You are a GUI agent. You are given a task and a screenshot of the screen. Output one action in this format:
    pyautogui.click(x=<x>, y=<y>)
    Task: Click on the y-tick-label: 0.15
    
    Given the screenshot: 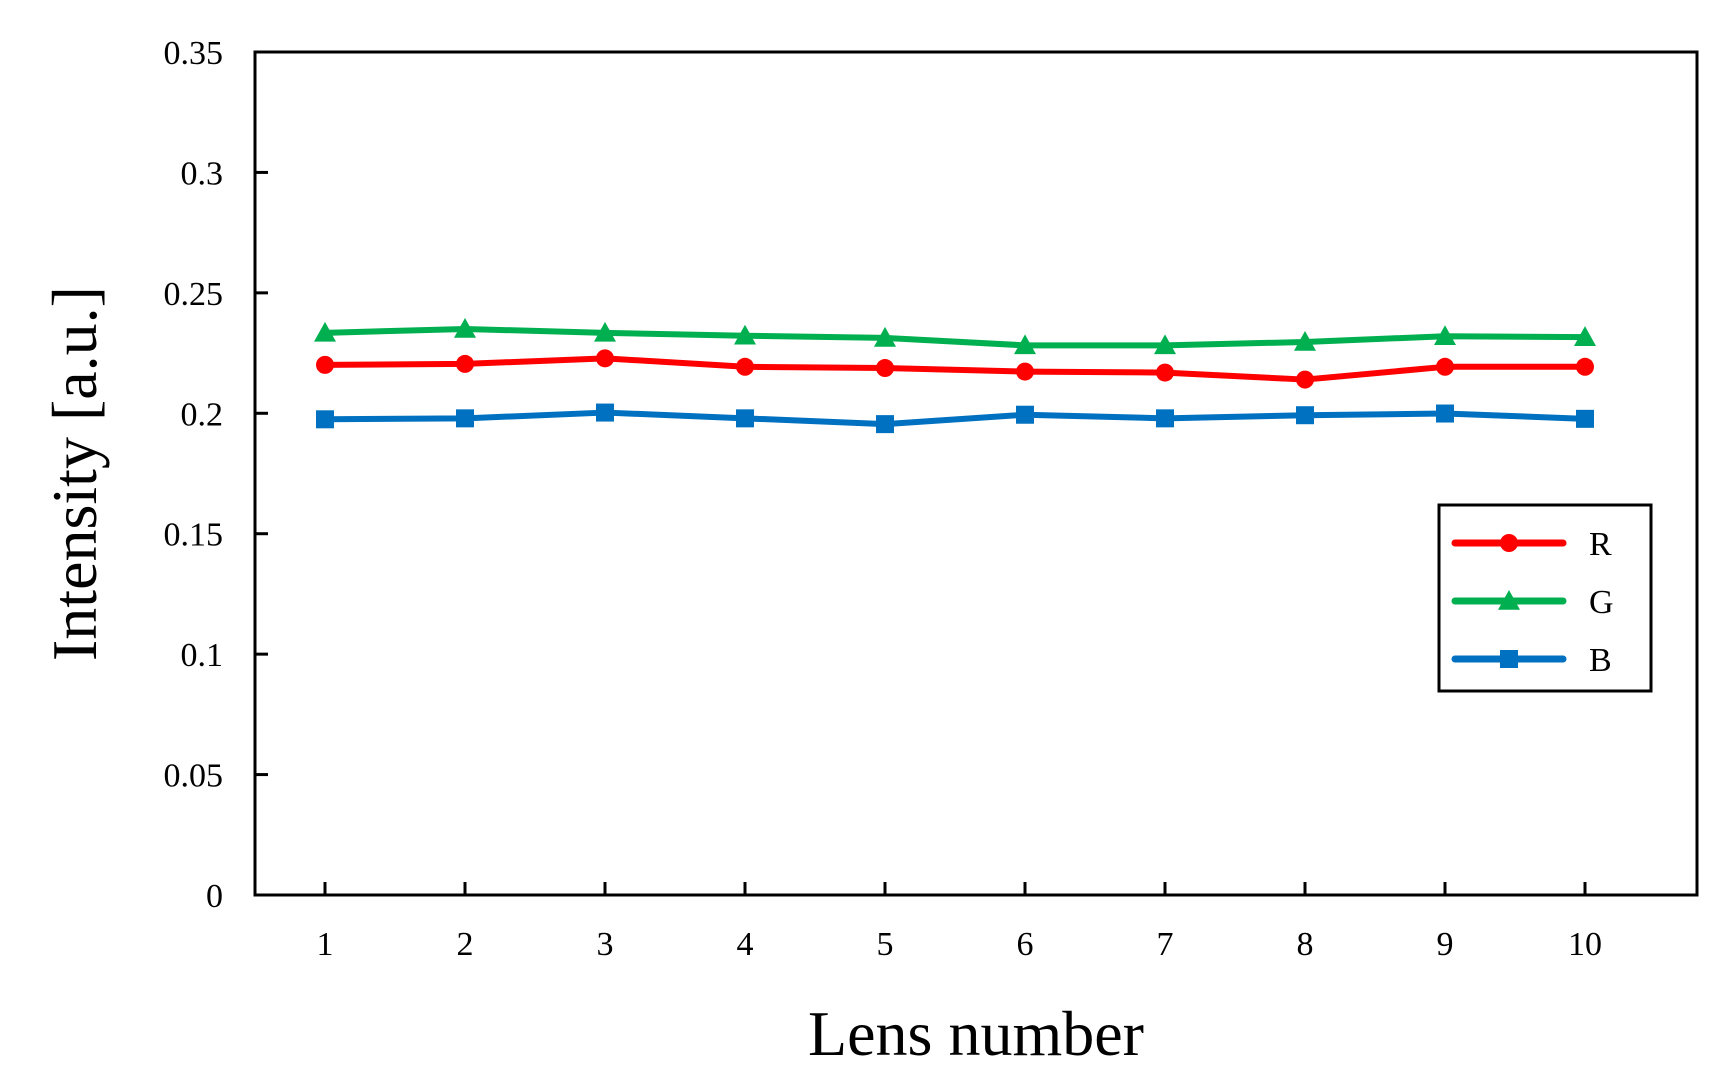 What is the action you would take?
    pyautogui.click(x=194, y=535)
    